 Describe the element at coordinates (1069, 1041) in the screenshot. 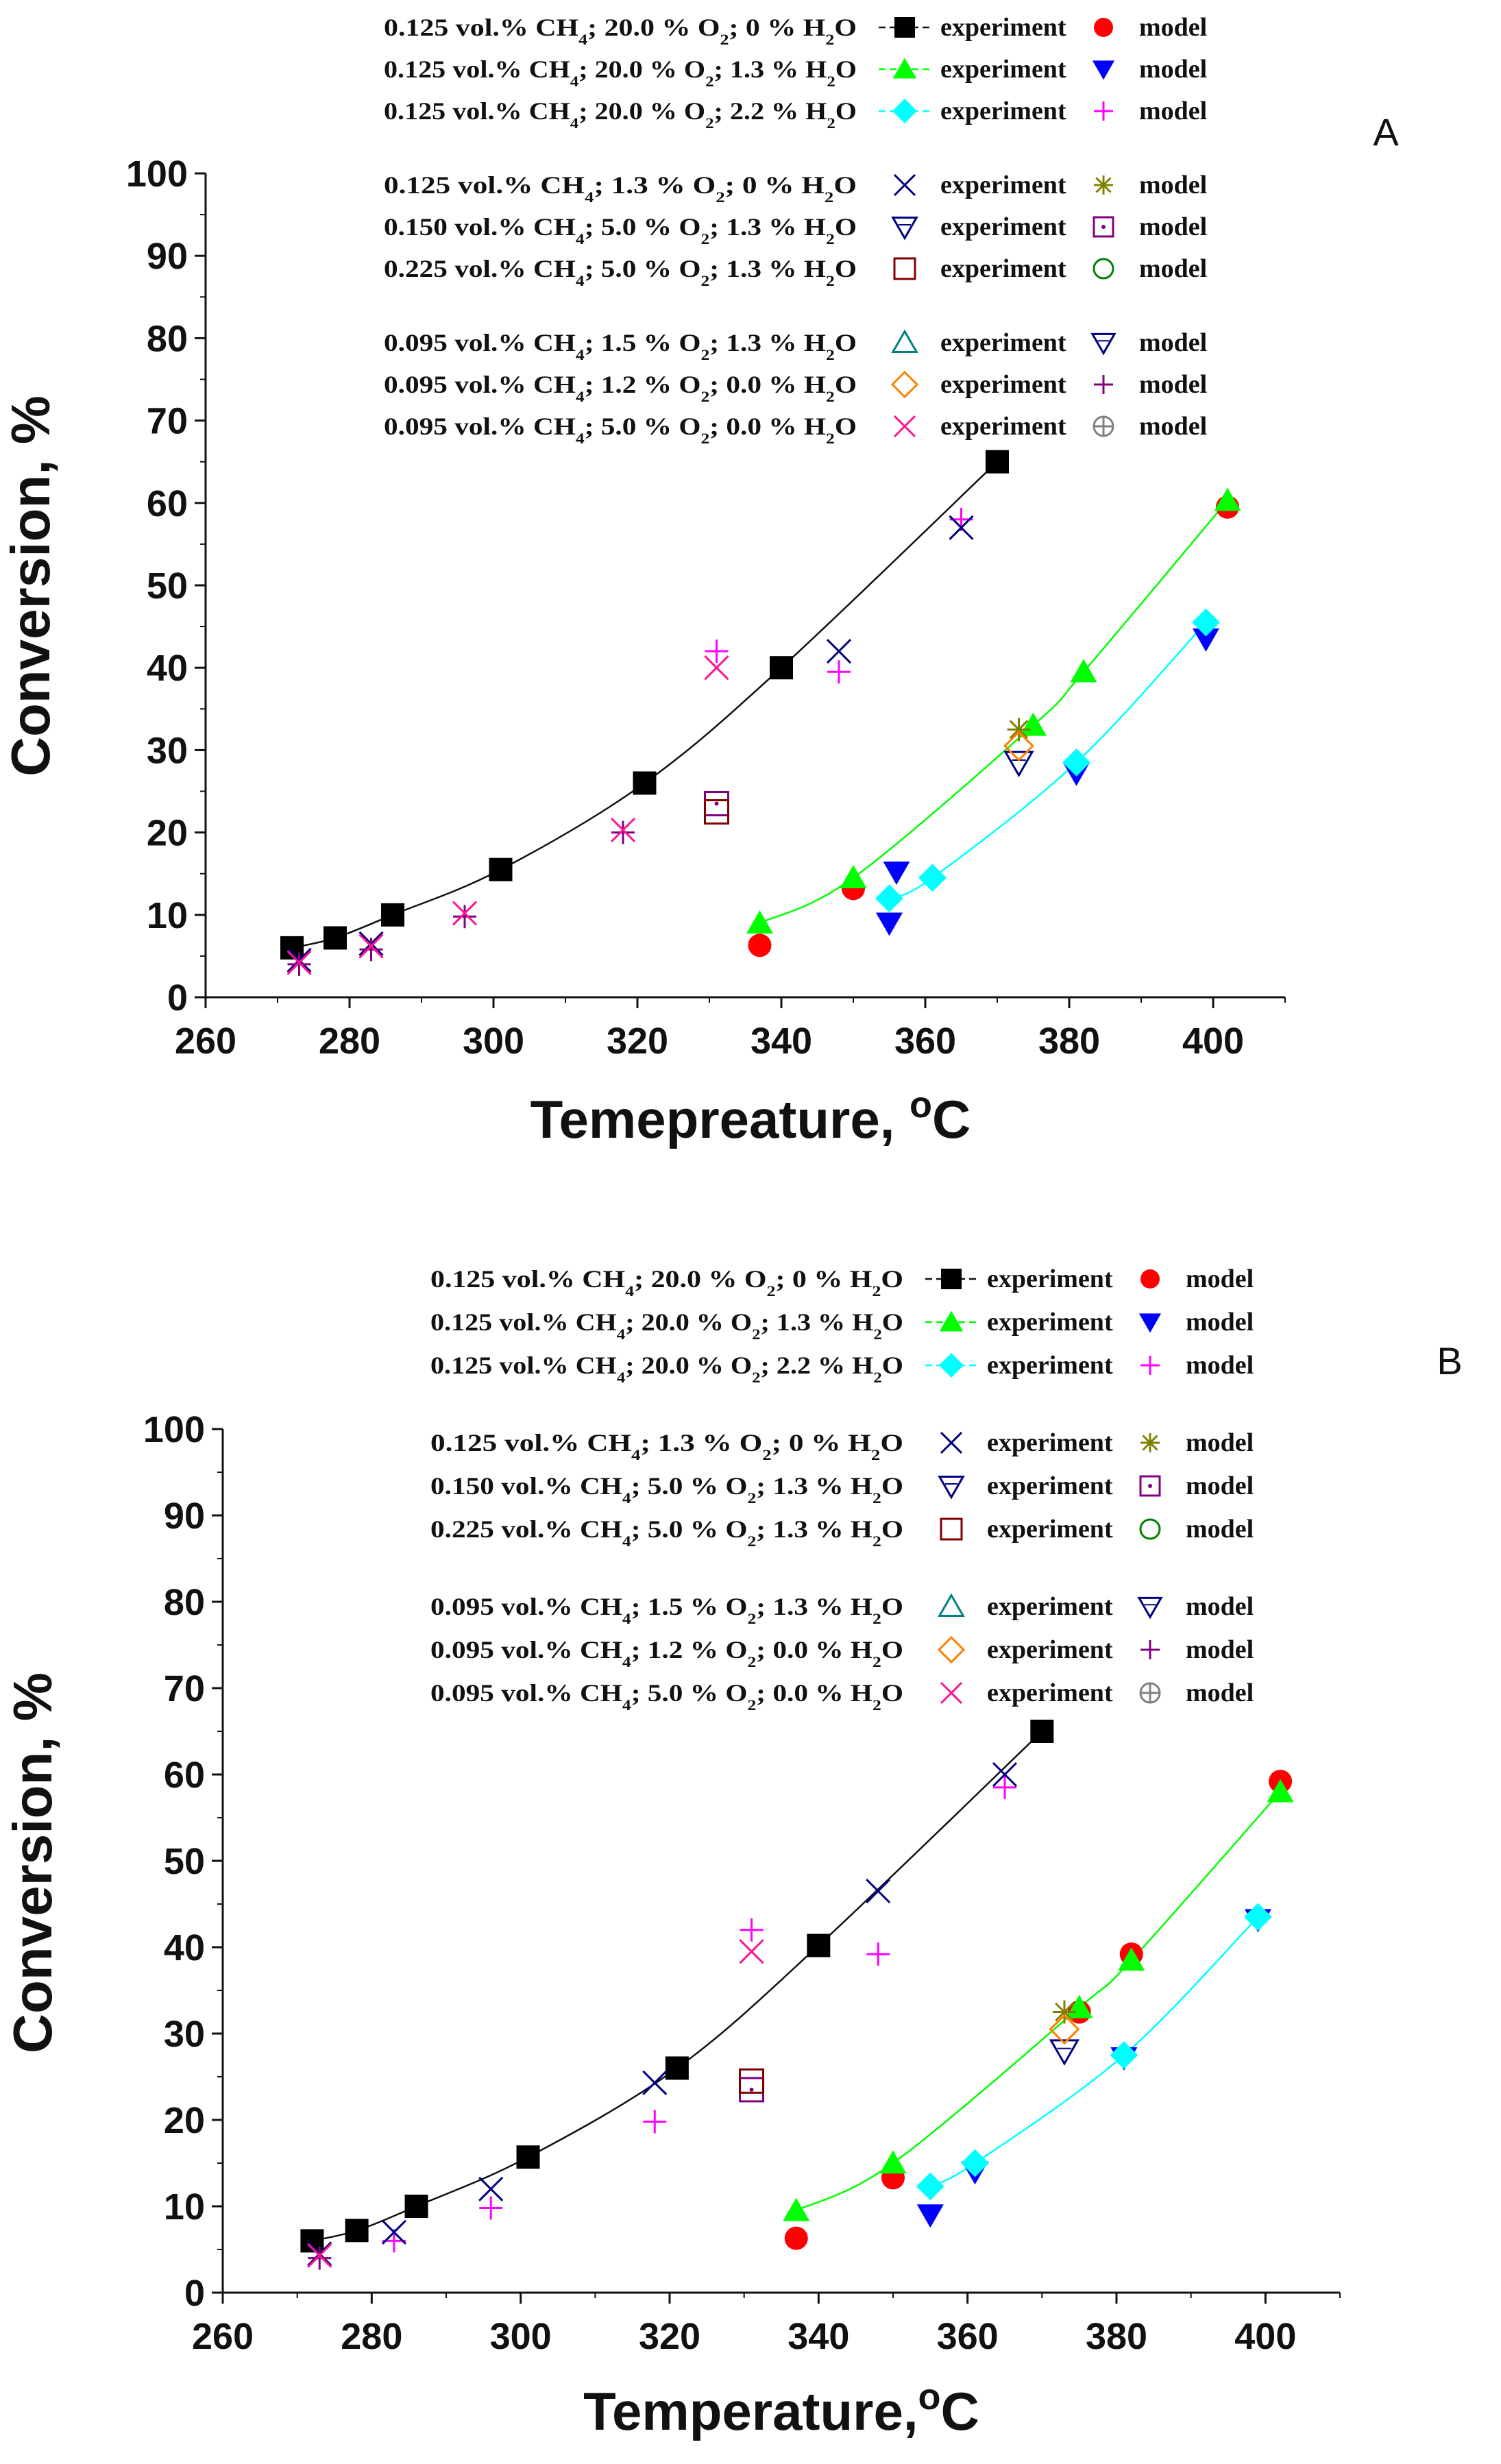

I see `x-tick-label: 380` at that location.